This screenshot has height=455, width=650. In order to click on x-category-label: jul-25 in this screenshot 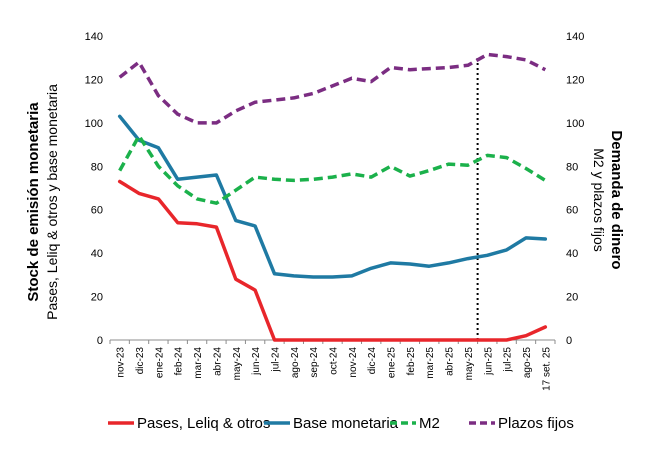, I will do `click(508, 360)`.